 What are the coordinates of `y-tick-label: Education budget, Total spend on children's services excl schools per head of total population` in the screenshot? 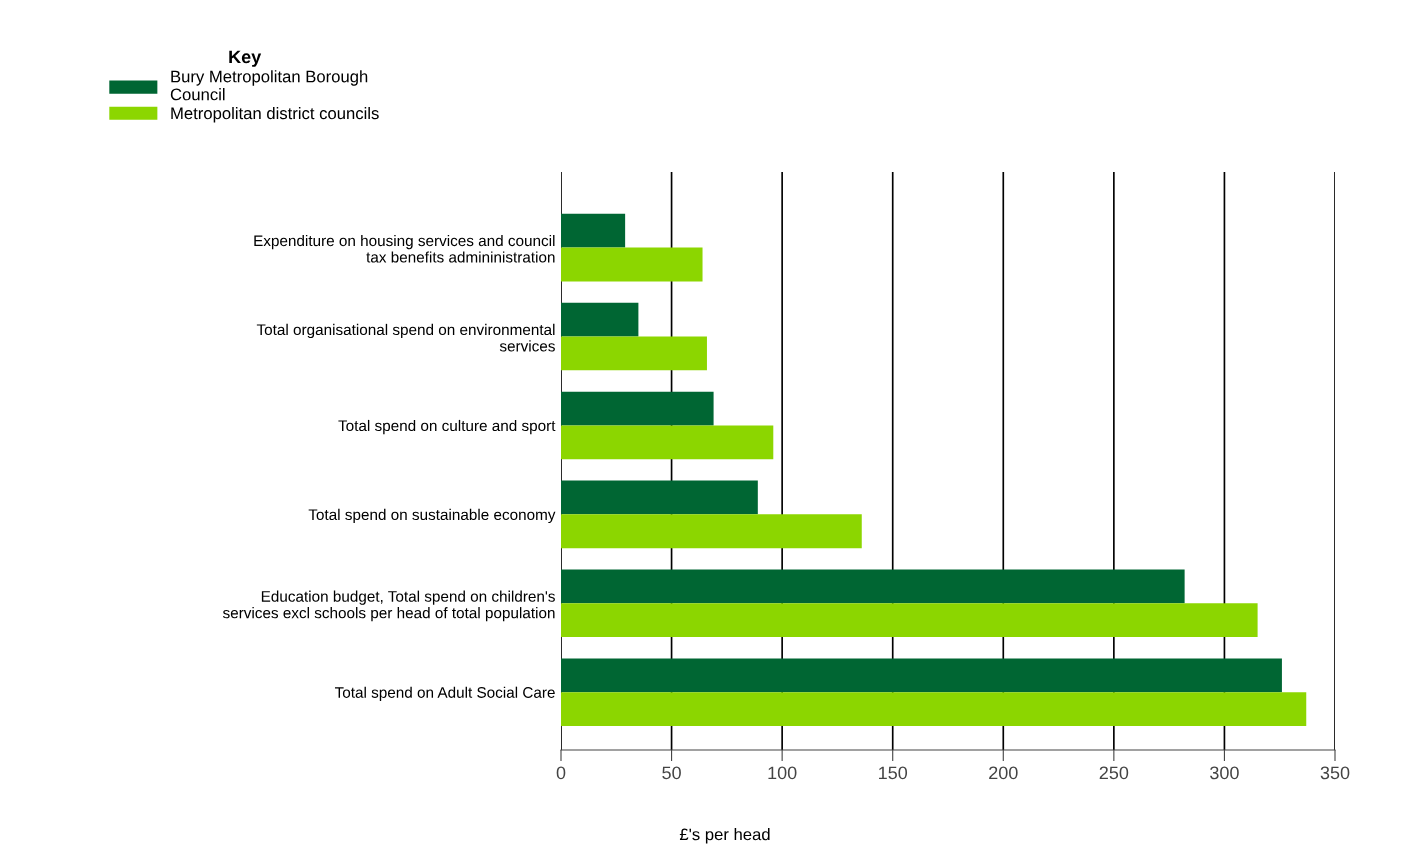 It's located at (388, 606).